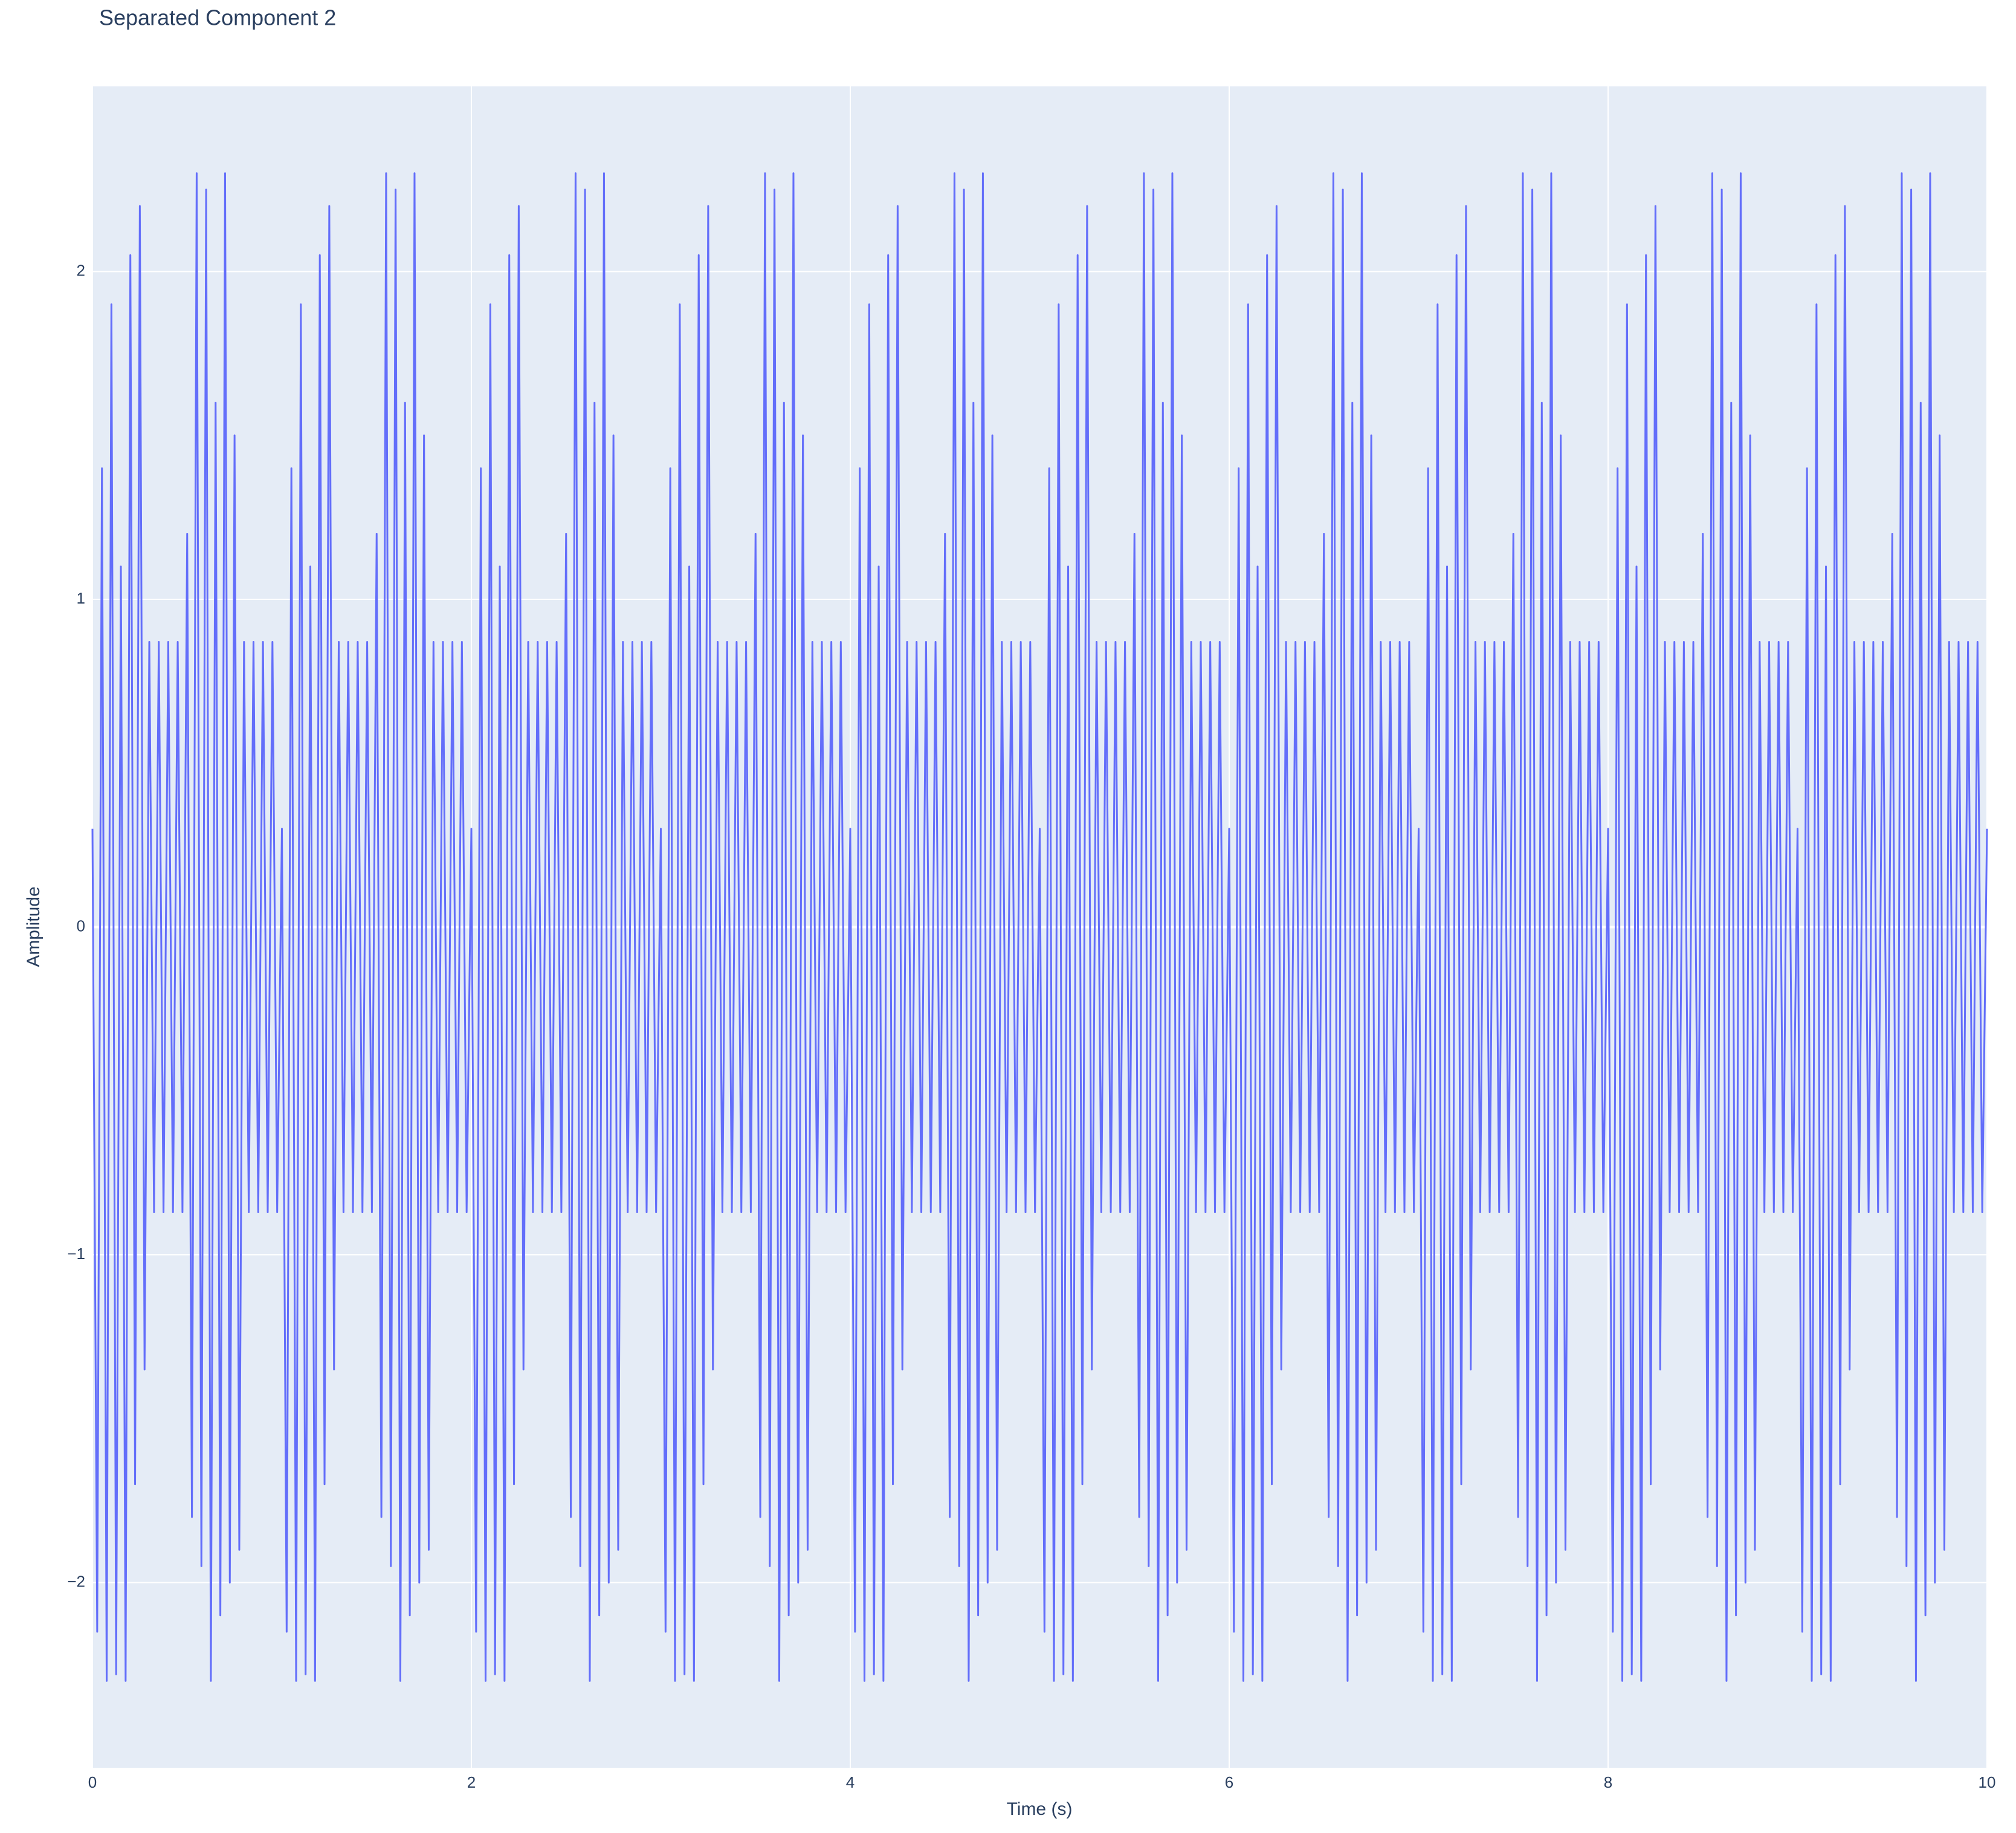 The width and height of the screenshot is (2016, 1833). What do you see at coordinates (217, 17) in the screenshot?
I see `chart-title: Separated Component 2` at bounding box center [217, 17].